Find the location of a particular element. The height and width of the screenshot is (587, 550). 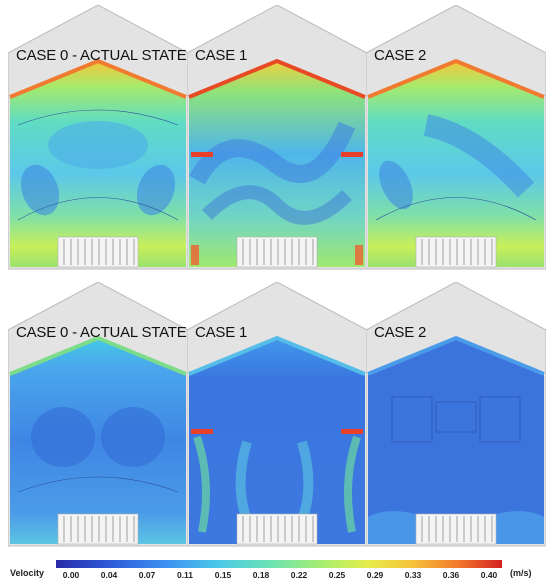

panel-top-case1: CASE 1 is located at coordinates (277, 139).